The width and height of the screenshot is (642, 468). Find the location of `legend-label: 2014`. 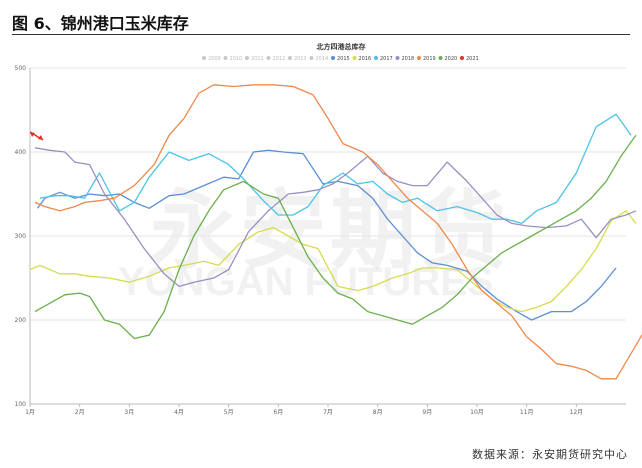

legend-label: 2014 is located at coordinates (322, 59).